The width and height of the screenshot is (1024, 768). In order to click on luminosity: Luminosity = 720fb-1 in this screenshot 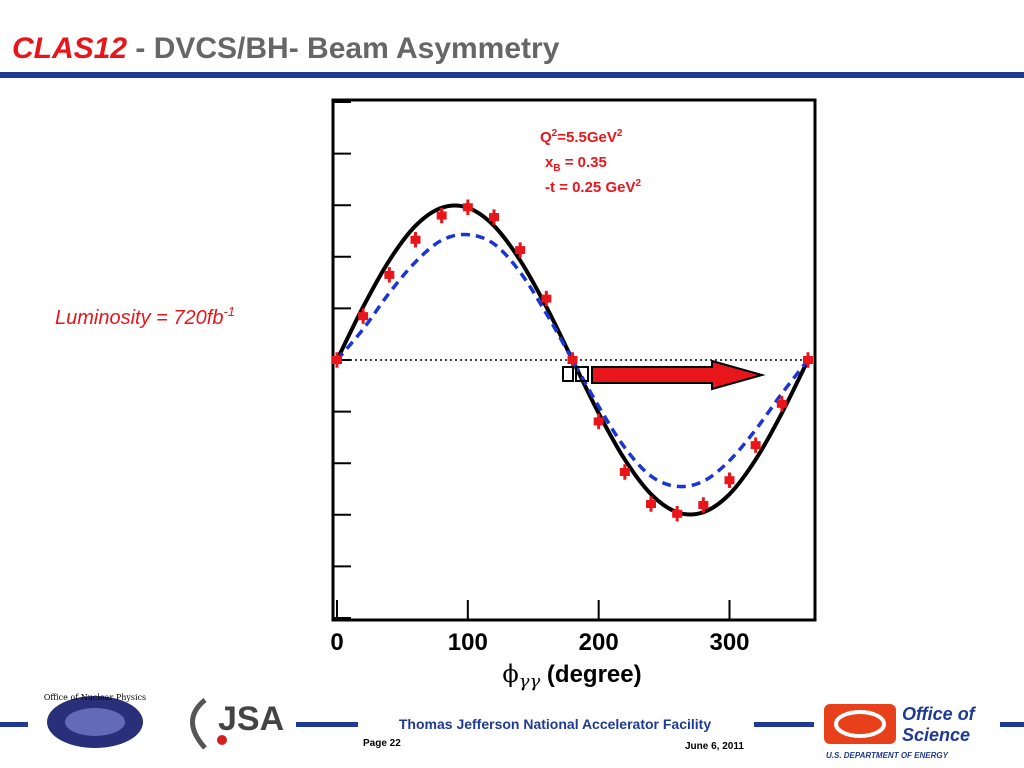, I will do `click(145, 316)`.